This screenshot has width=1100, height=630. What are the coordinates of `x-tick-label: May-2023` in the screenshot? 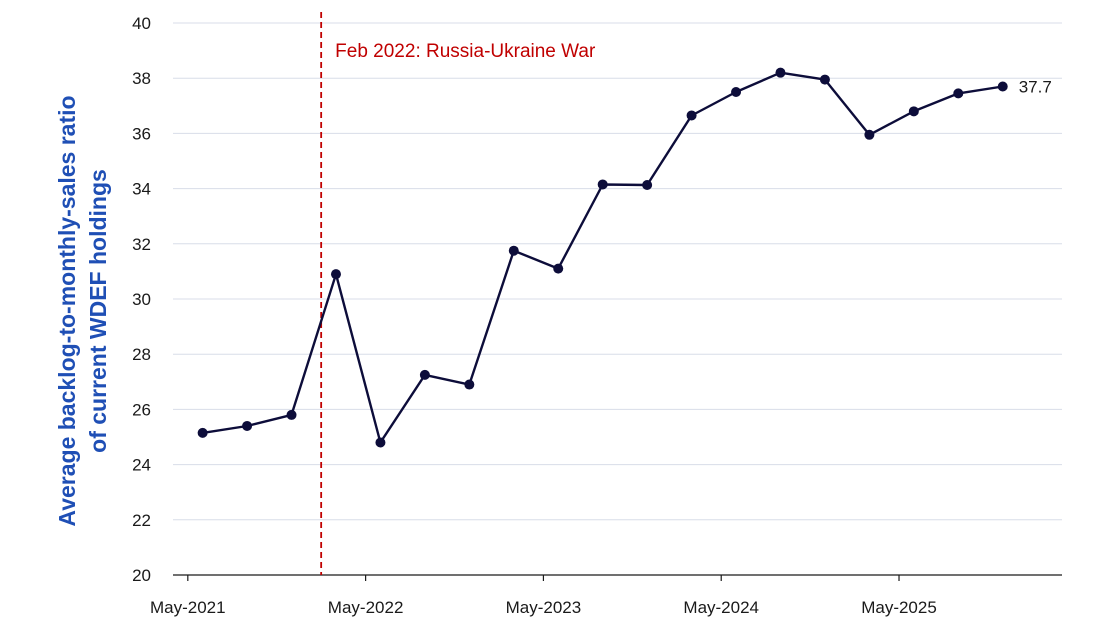 It's located at (544, 607).